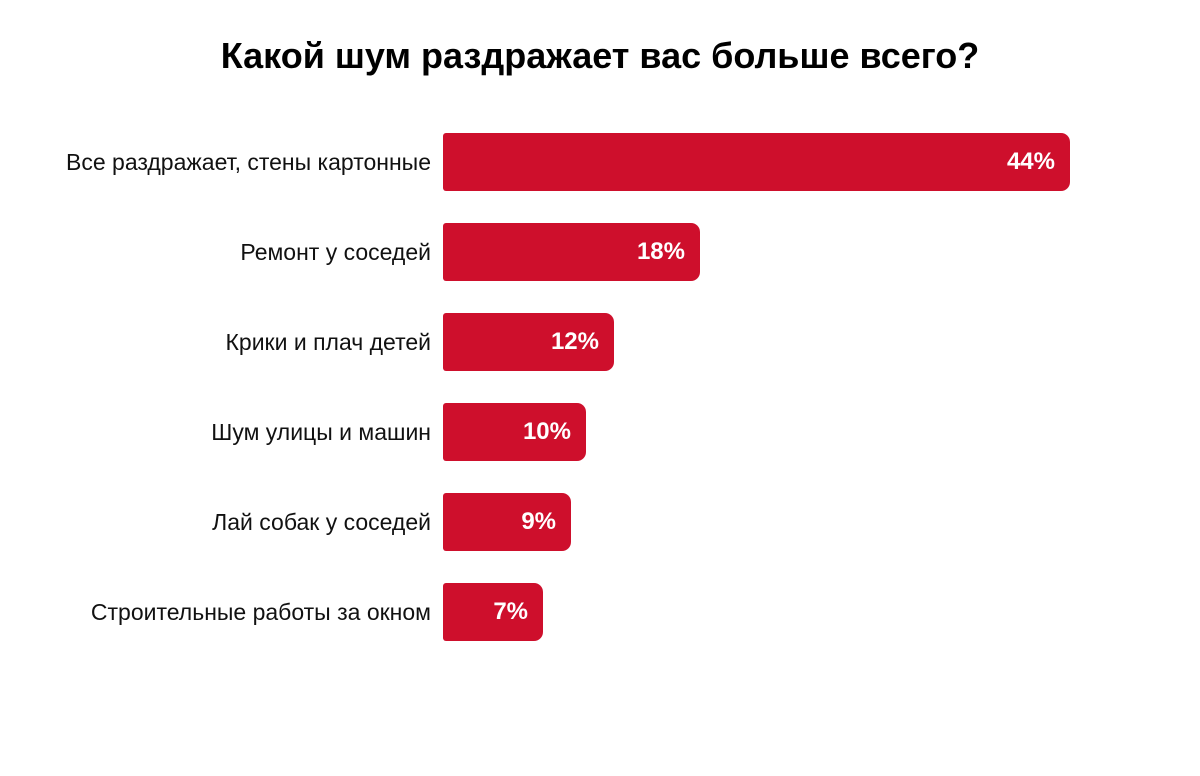 The image size is (1200, 776). I want to click on category-label: Все раздражает, стены картонные, so click(248, 161).